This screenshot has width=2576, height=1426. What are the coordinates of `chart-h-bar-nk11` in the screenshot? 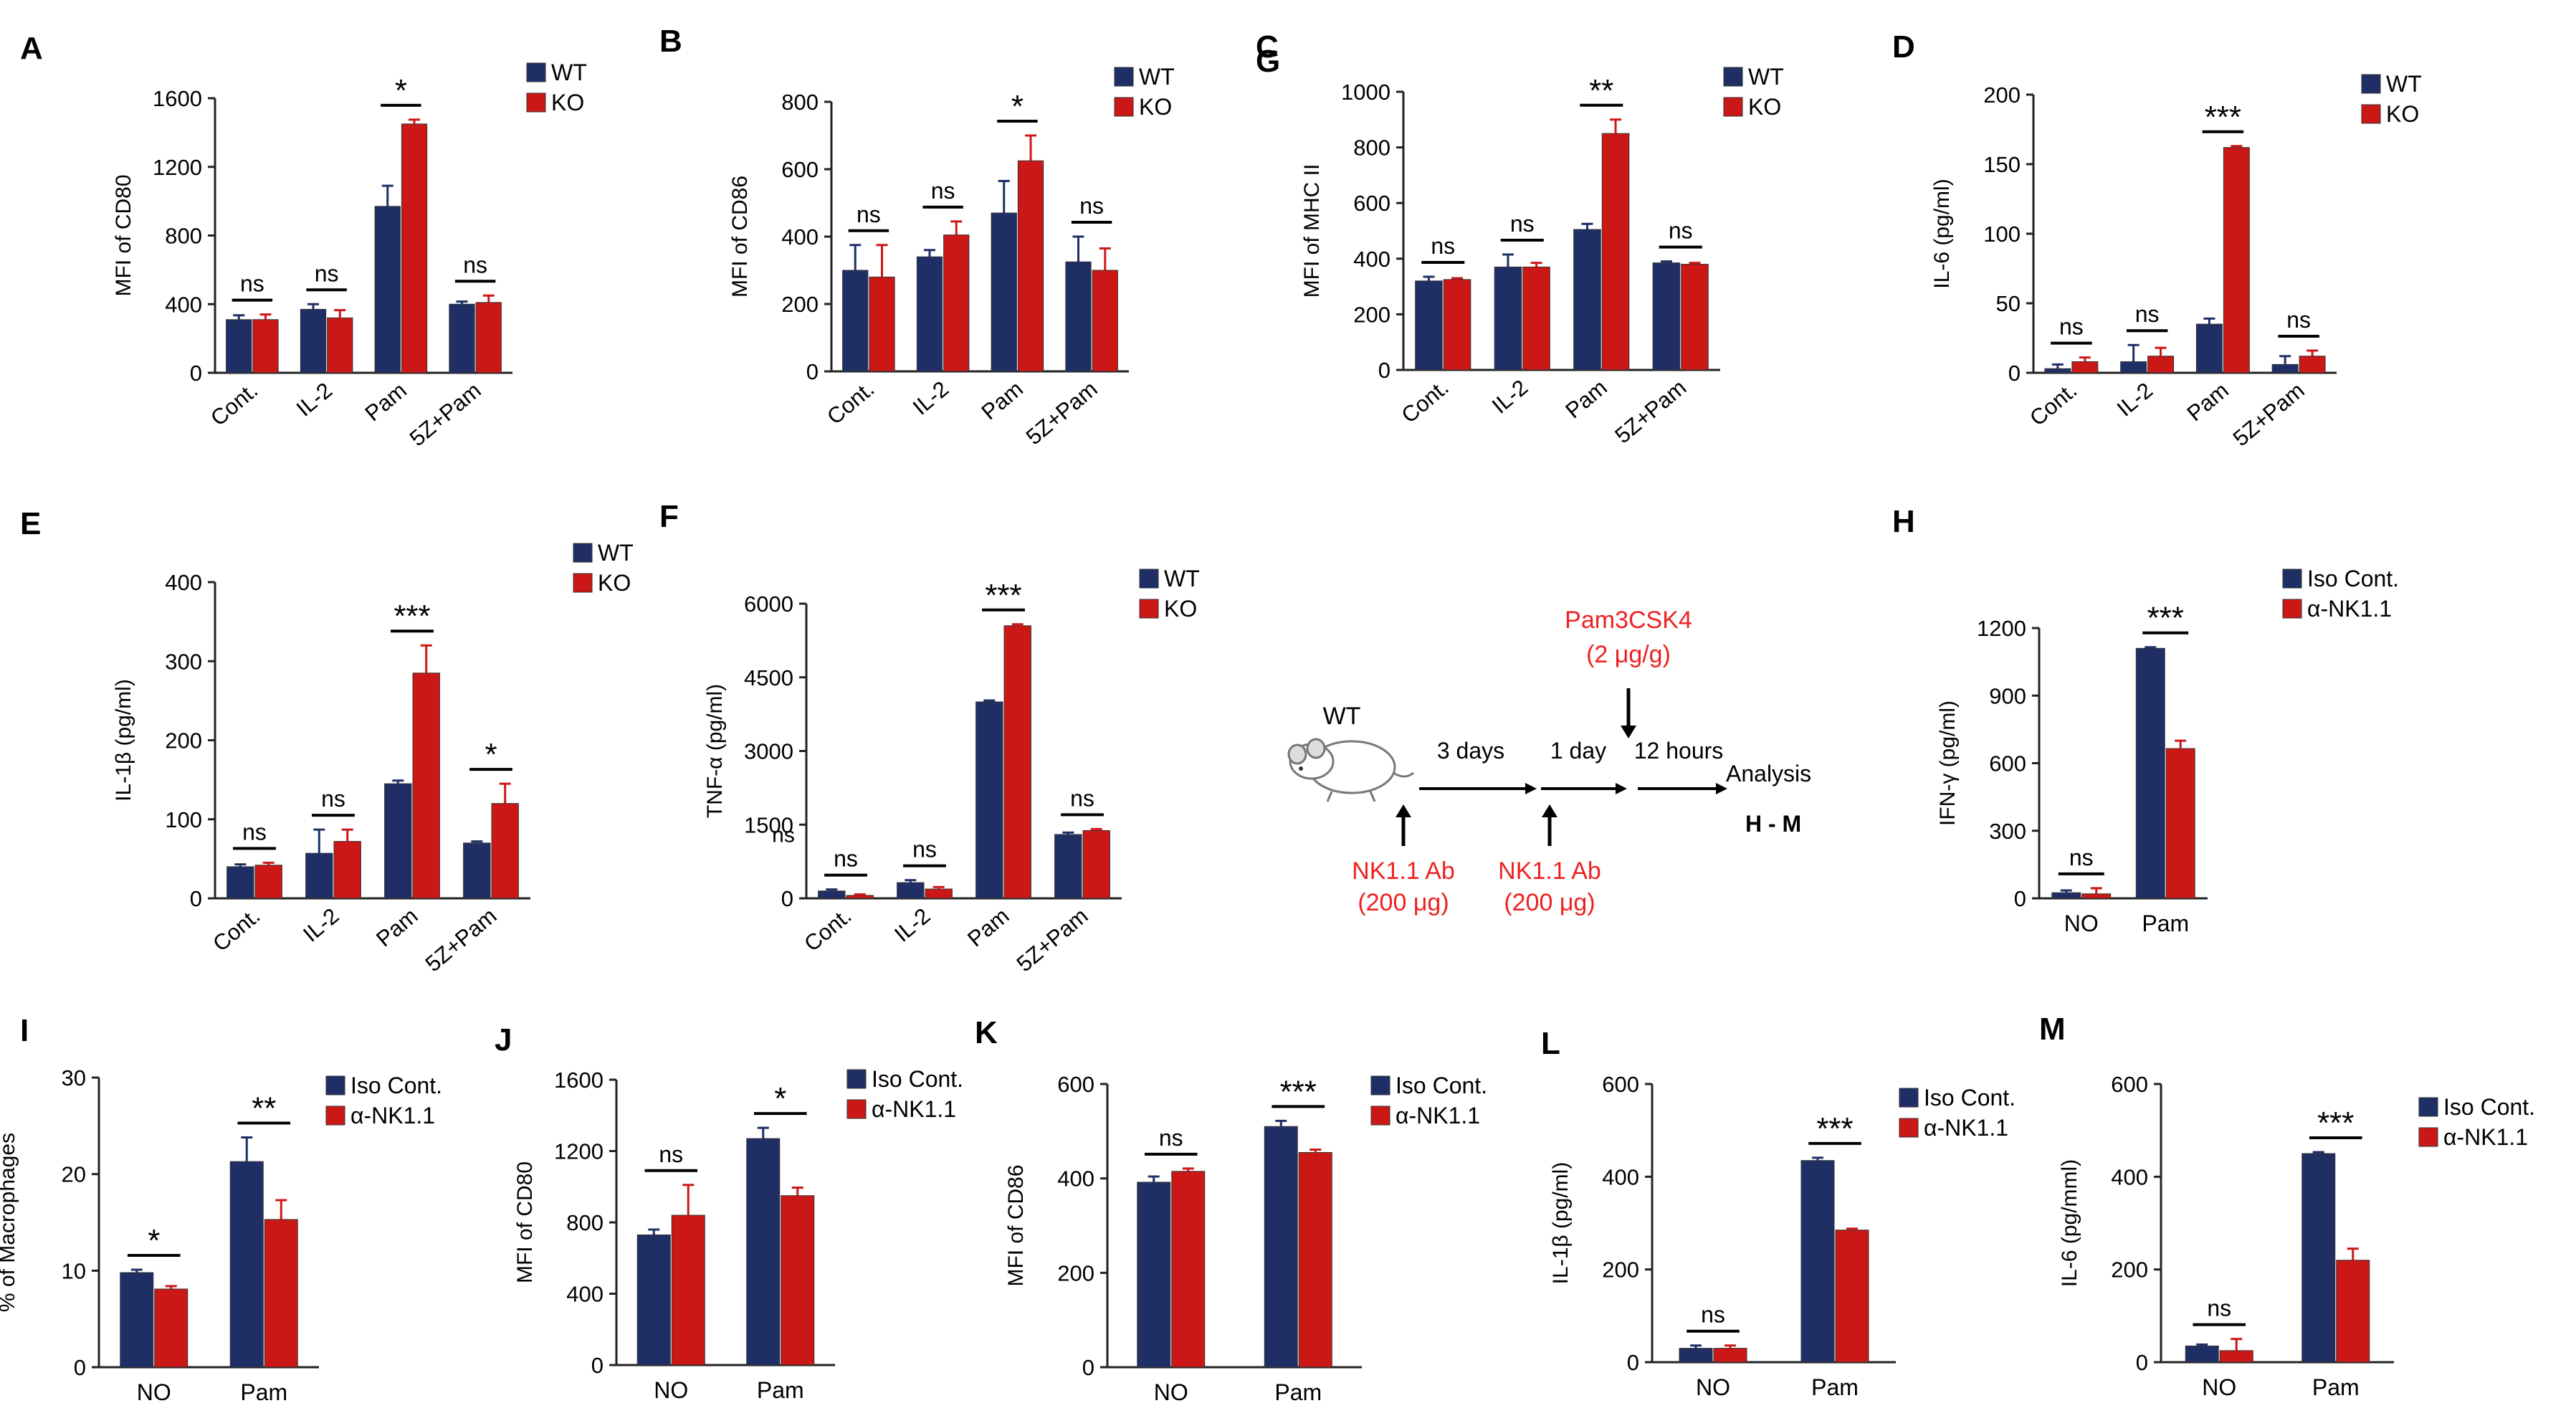 It's located at (2096, 896).